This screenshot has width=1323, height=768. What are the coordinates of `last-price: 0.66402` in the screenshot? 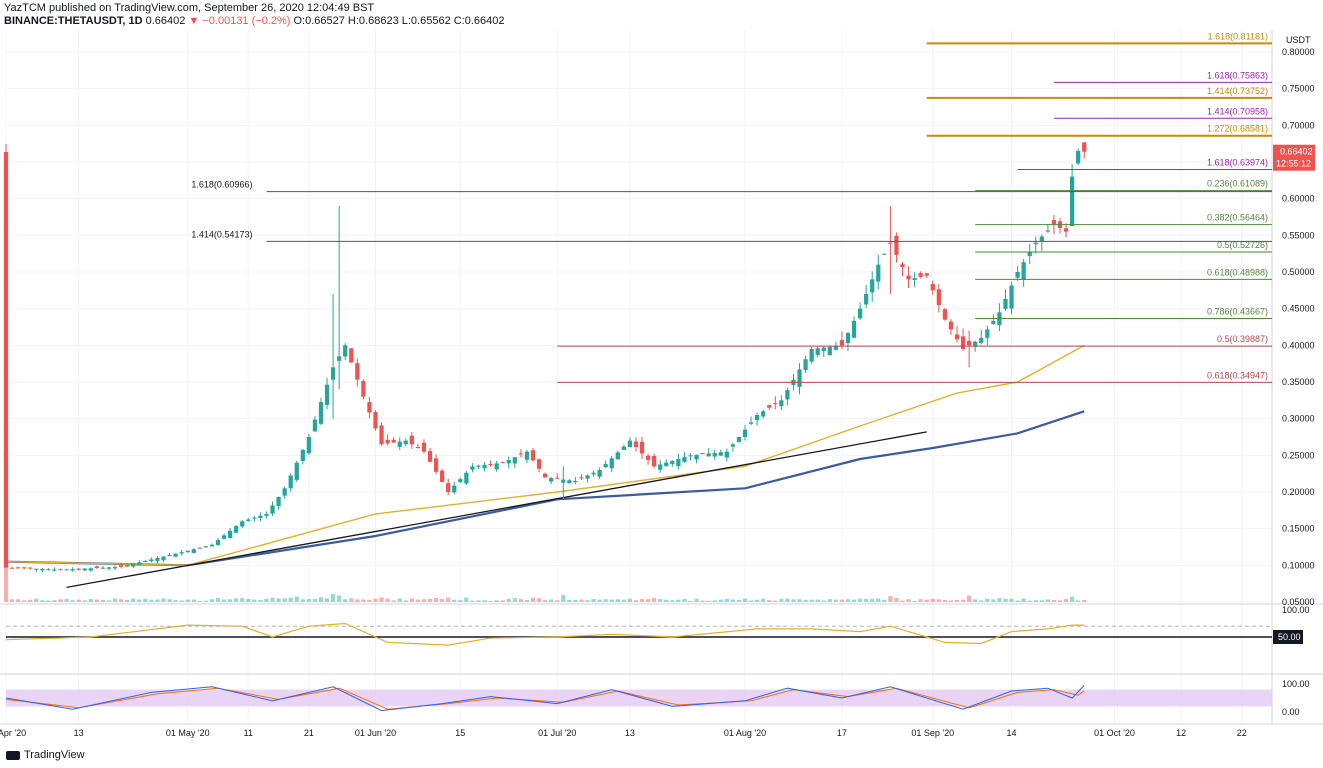 It's located at (165, 21).